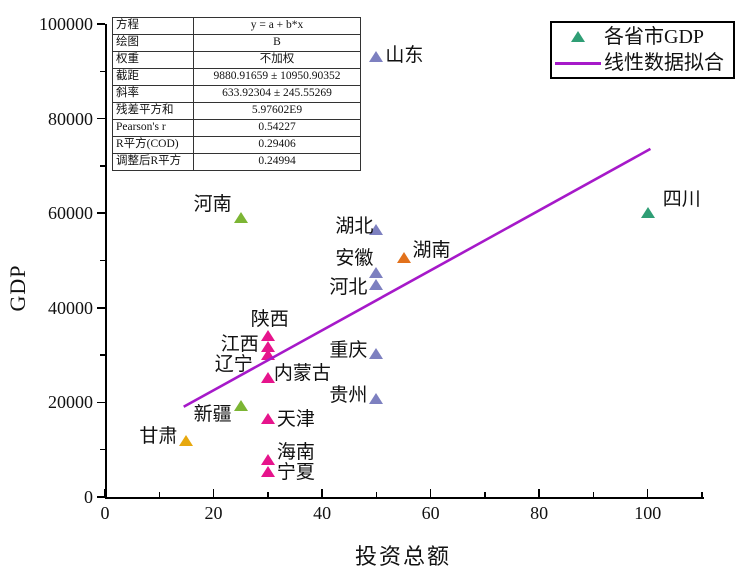 The height and width of the screenshot is (576, 747). I want to click on stats-row: 方程 y = a + b*x, so click(236, 26).